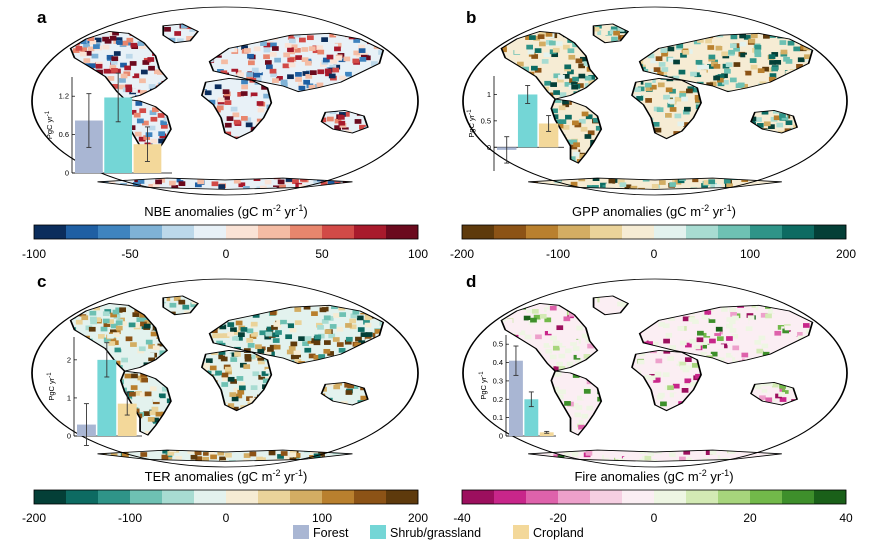 This screenshot has height=550, width=877. What do you see at coordinates (654, 497) in the screenshot?
I see `colorbar-frame` at bounding box center [654, 497].